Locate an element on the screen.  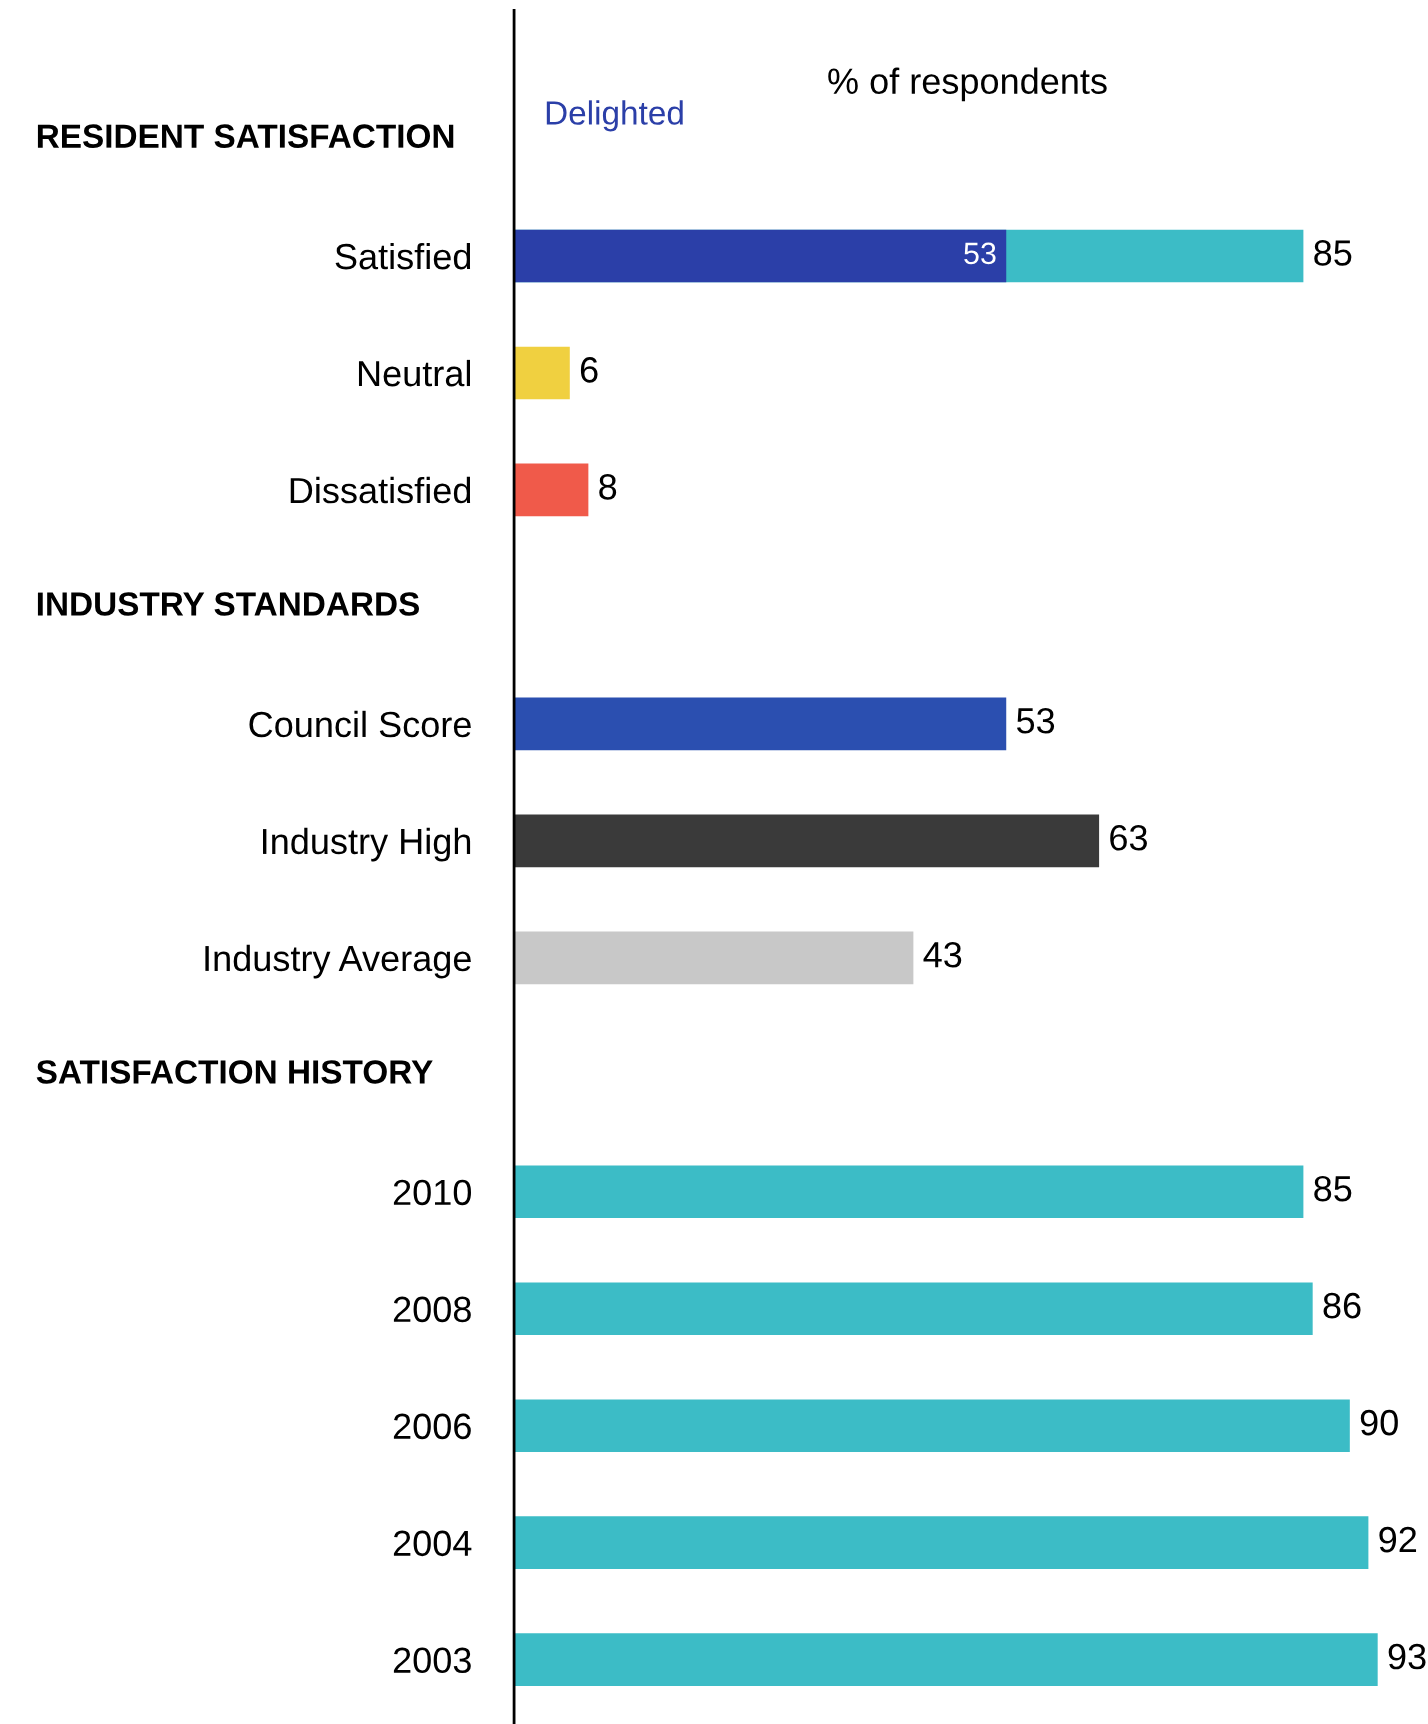
data-label: 43 is located at coordinates (942, 954).